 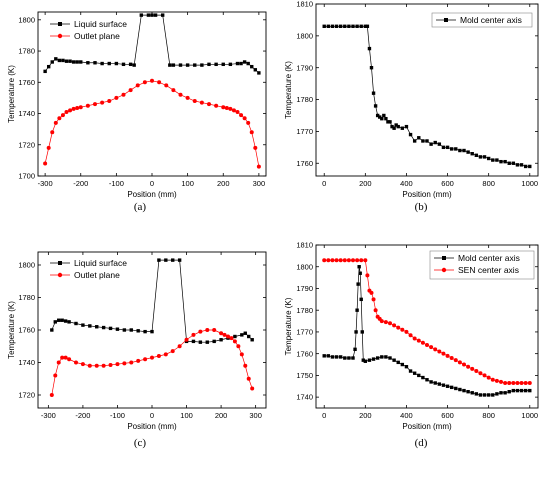 What do you see at coordinates (11, 330) in the screenshot?
I see `y-axis-label: Temperature (K)` at bounding box center [11, 330].